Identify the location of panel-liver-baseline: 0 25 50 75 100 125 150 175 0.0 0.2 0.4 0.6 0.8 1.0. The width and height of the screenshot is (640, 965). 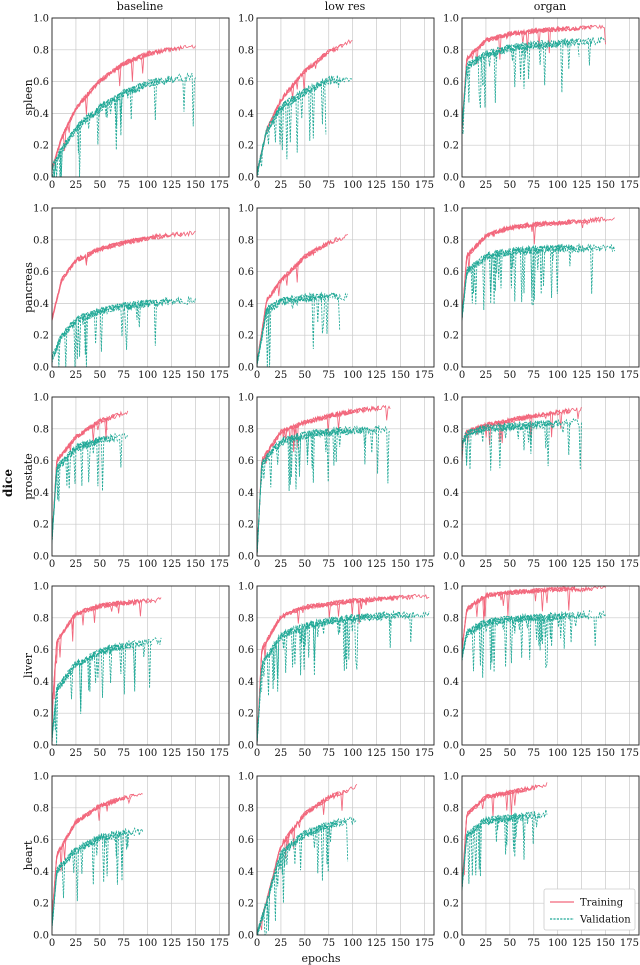
(131, 670).